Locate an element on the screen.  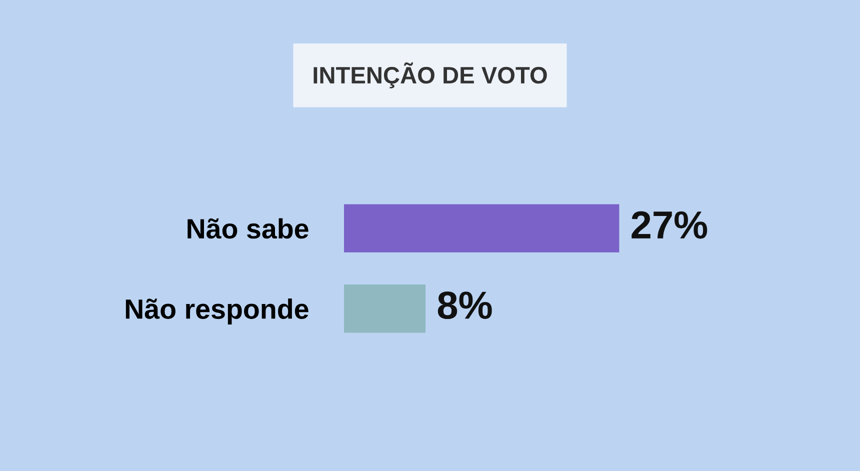
data-label: 27% is located at coordinates (670, 225).